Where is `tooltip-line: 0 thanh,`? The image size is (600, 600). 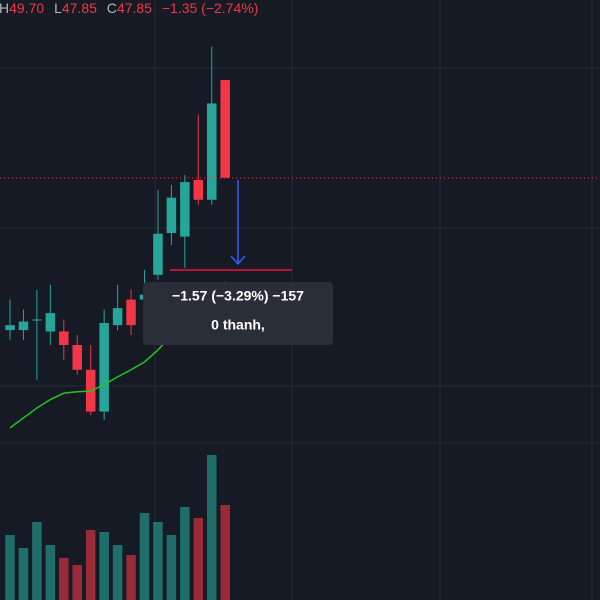
tooltip-line: 0 thanh, is located at coordinates (238, 325).